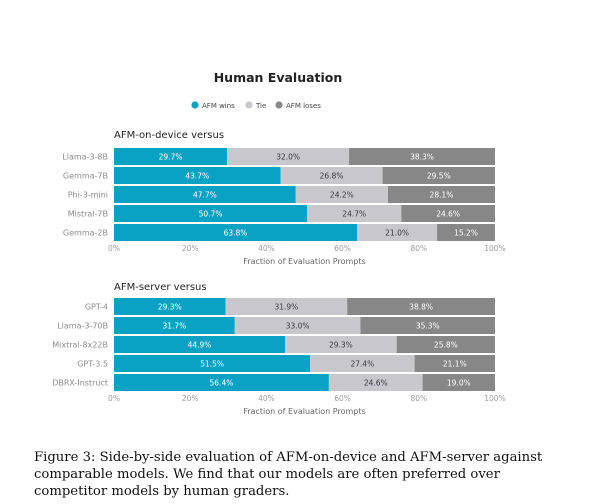 The image size is (601, 504). Describe the element at coordinates (82, 326) in the screenshot. I see `category-label: Llama-3-70B` at that location.